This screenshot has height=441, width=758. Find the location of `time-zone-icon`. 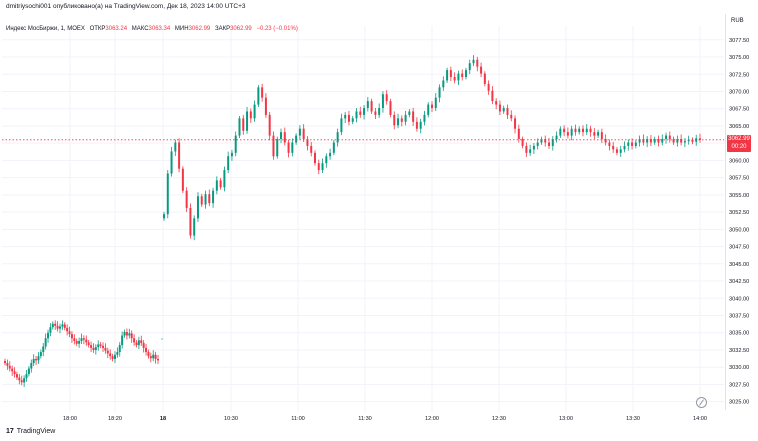

time-zone-icon is located at coordinates (701, 402).